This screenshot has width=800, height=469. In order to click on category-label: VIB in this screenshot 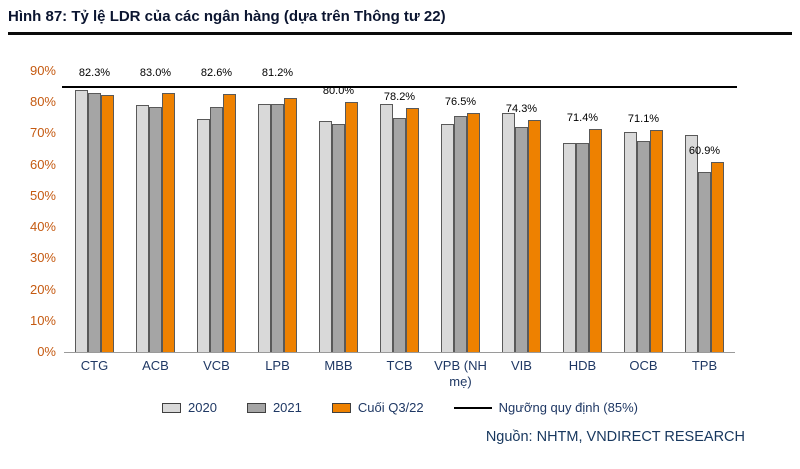, I will do `click(521, 365)`.